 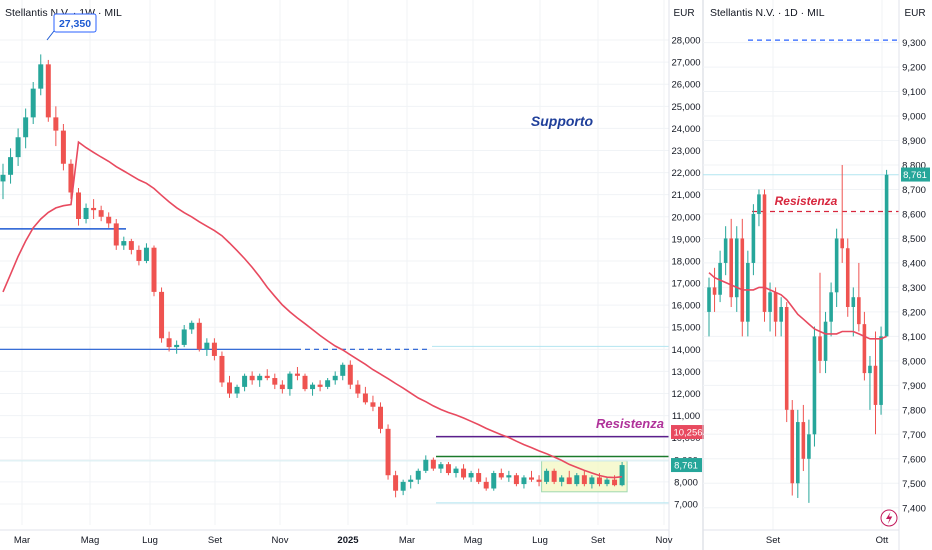 What do you see at coordinates (914, 239) in the screenshot?
I see `y-tick-label: 8,500` at bounding box center [914, 239].